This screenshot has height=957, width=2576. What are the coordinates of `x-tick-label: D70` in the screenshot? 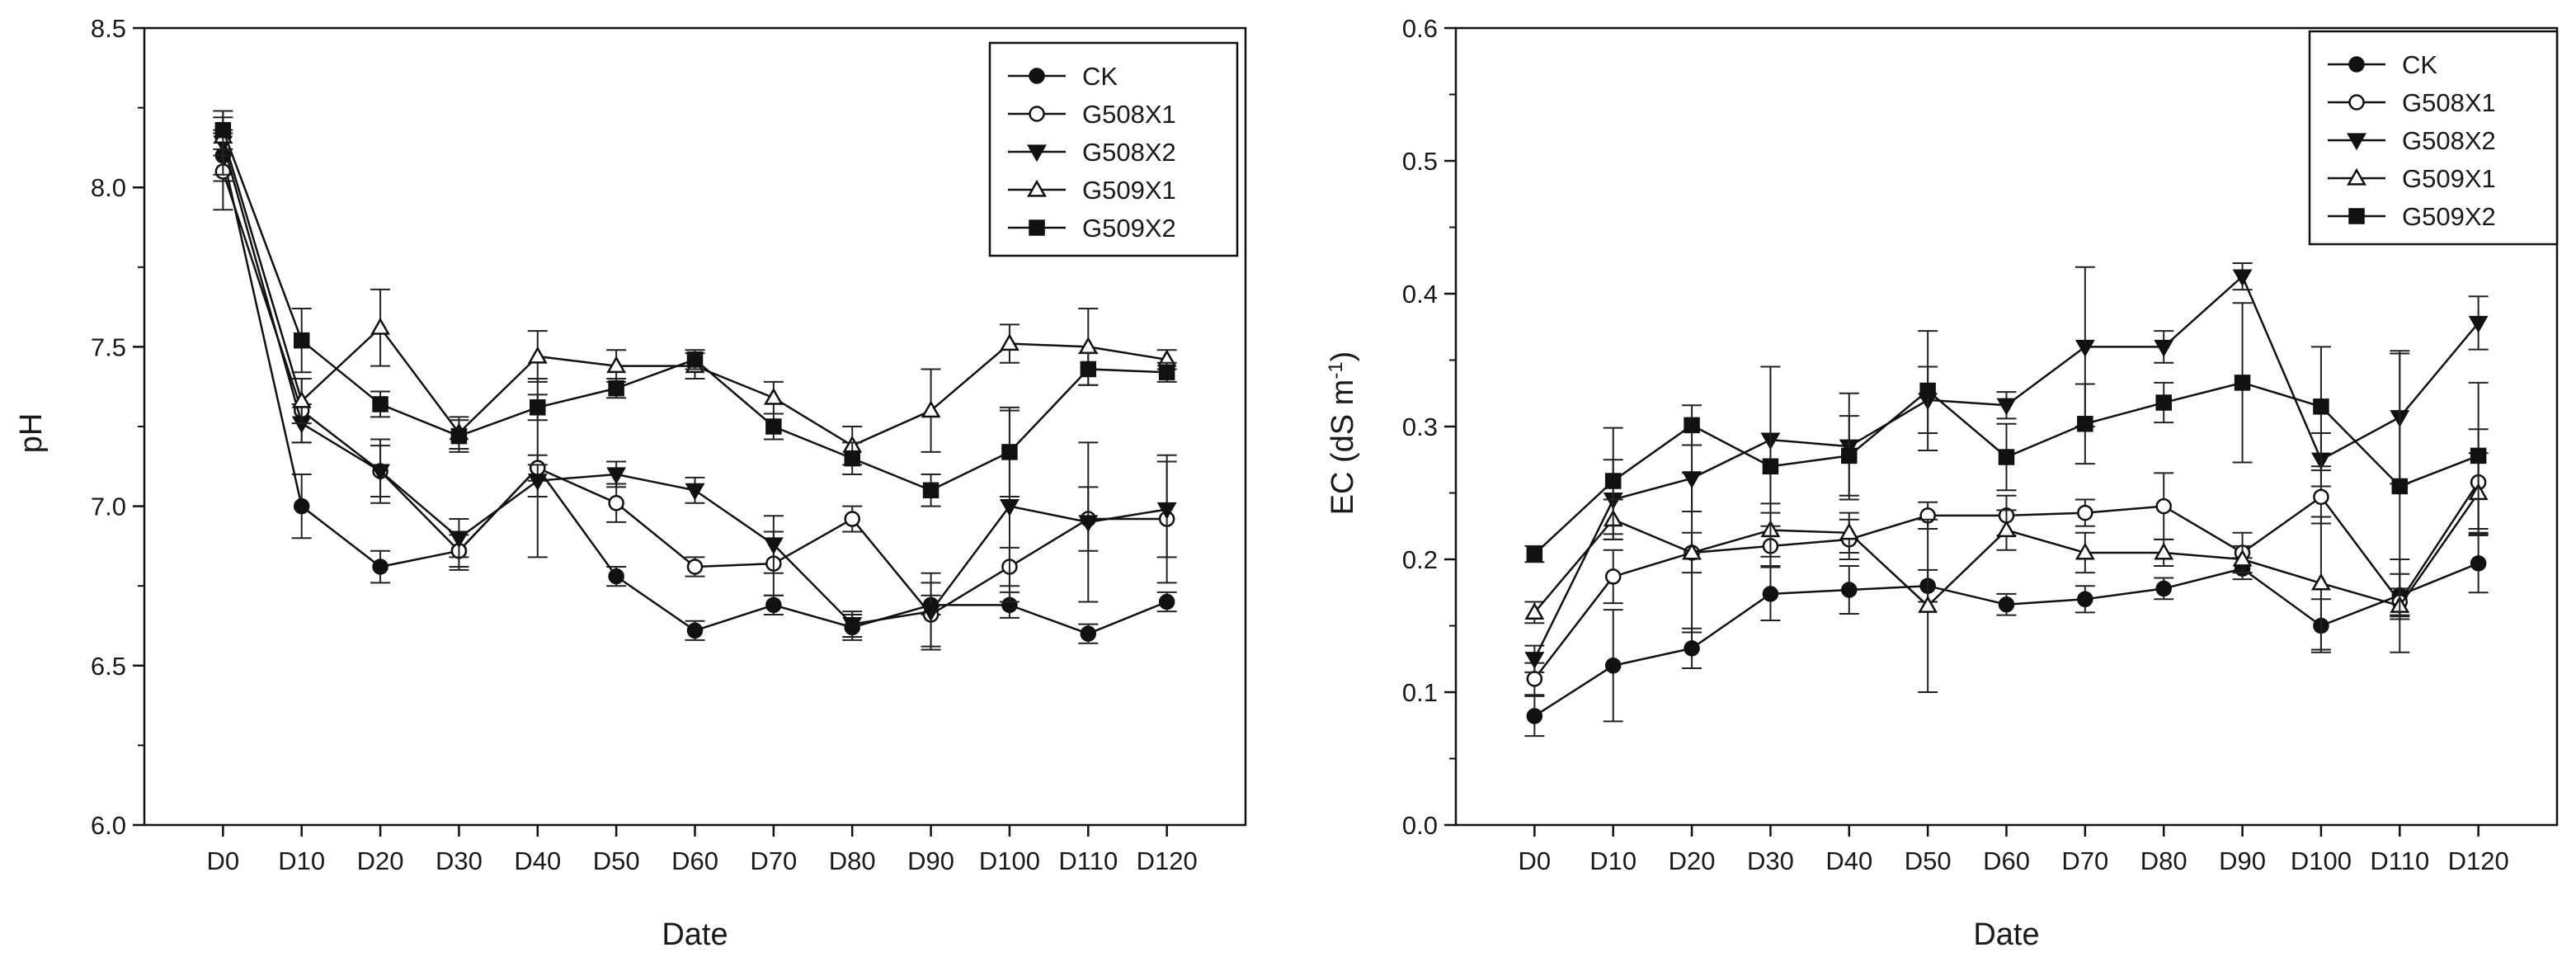 It's located at (2084, 860).